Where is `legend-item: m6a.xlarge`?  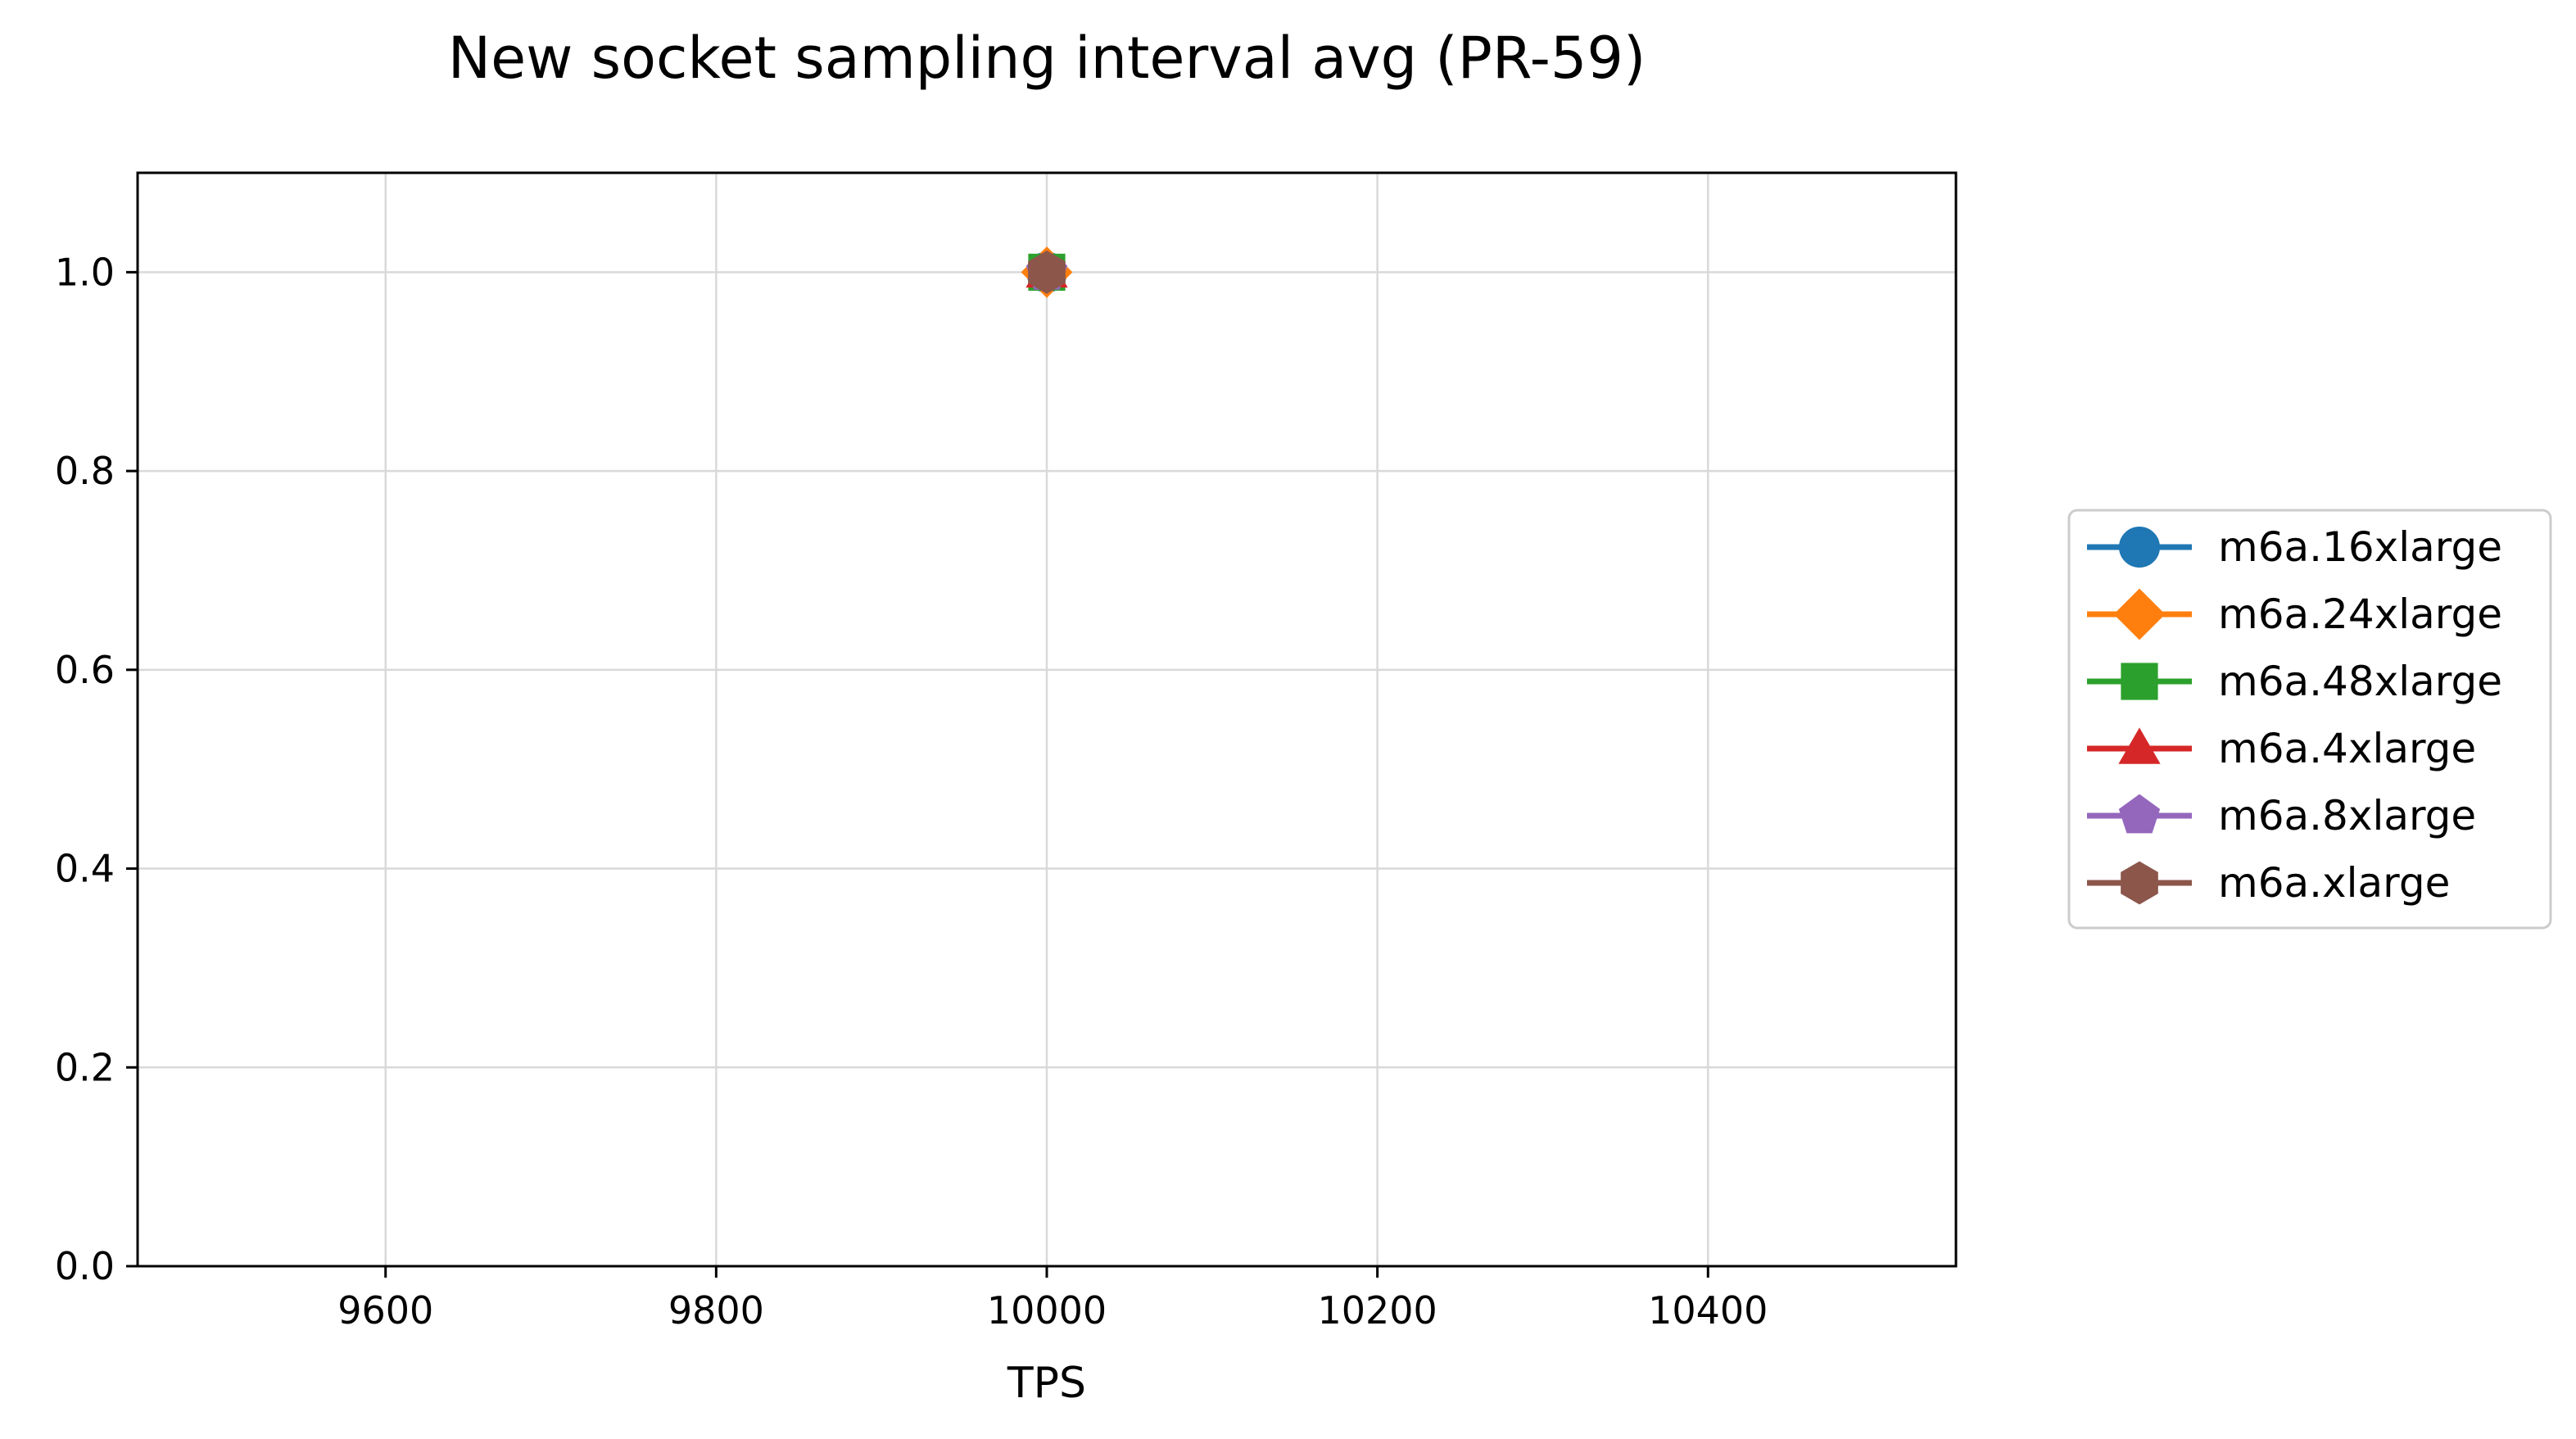
legend-item: m6a.xlarge is located at coordinates (2268, 883).